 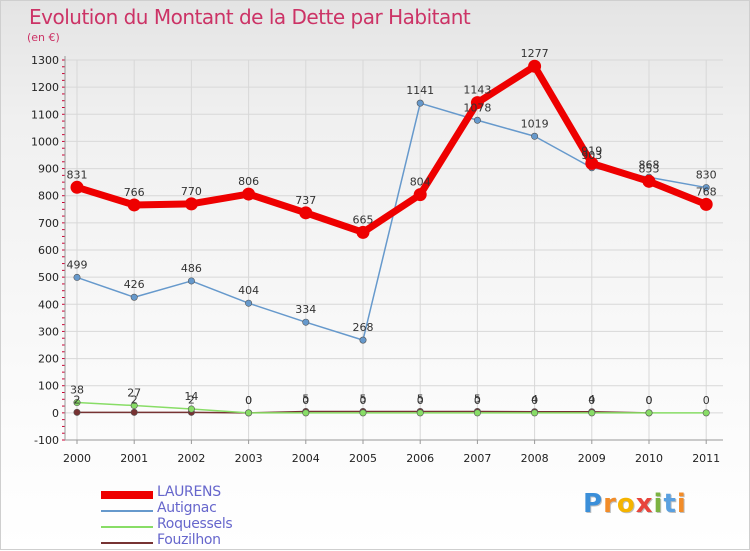 I want to click on y-tick-label: 100, so click(x=48, y=386).